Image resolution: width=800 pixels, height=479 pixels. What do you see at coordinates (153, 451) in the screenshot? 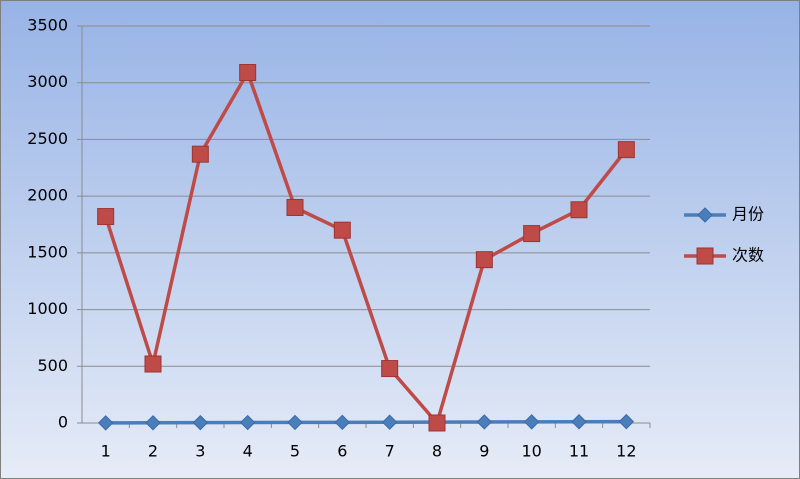
I see `x-tick-label: 2` at bounding box center [153, 451].